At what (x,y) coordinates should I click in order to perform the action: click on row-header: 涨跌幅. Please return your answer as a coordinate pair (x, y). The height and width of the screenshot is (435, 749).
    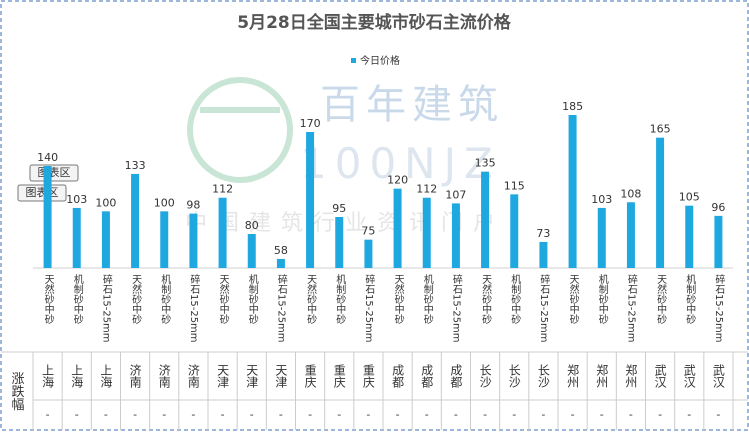
    Looking at the image, I should click on (17, 392).